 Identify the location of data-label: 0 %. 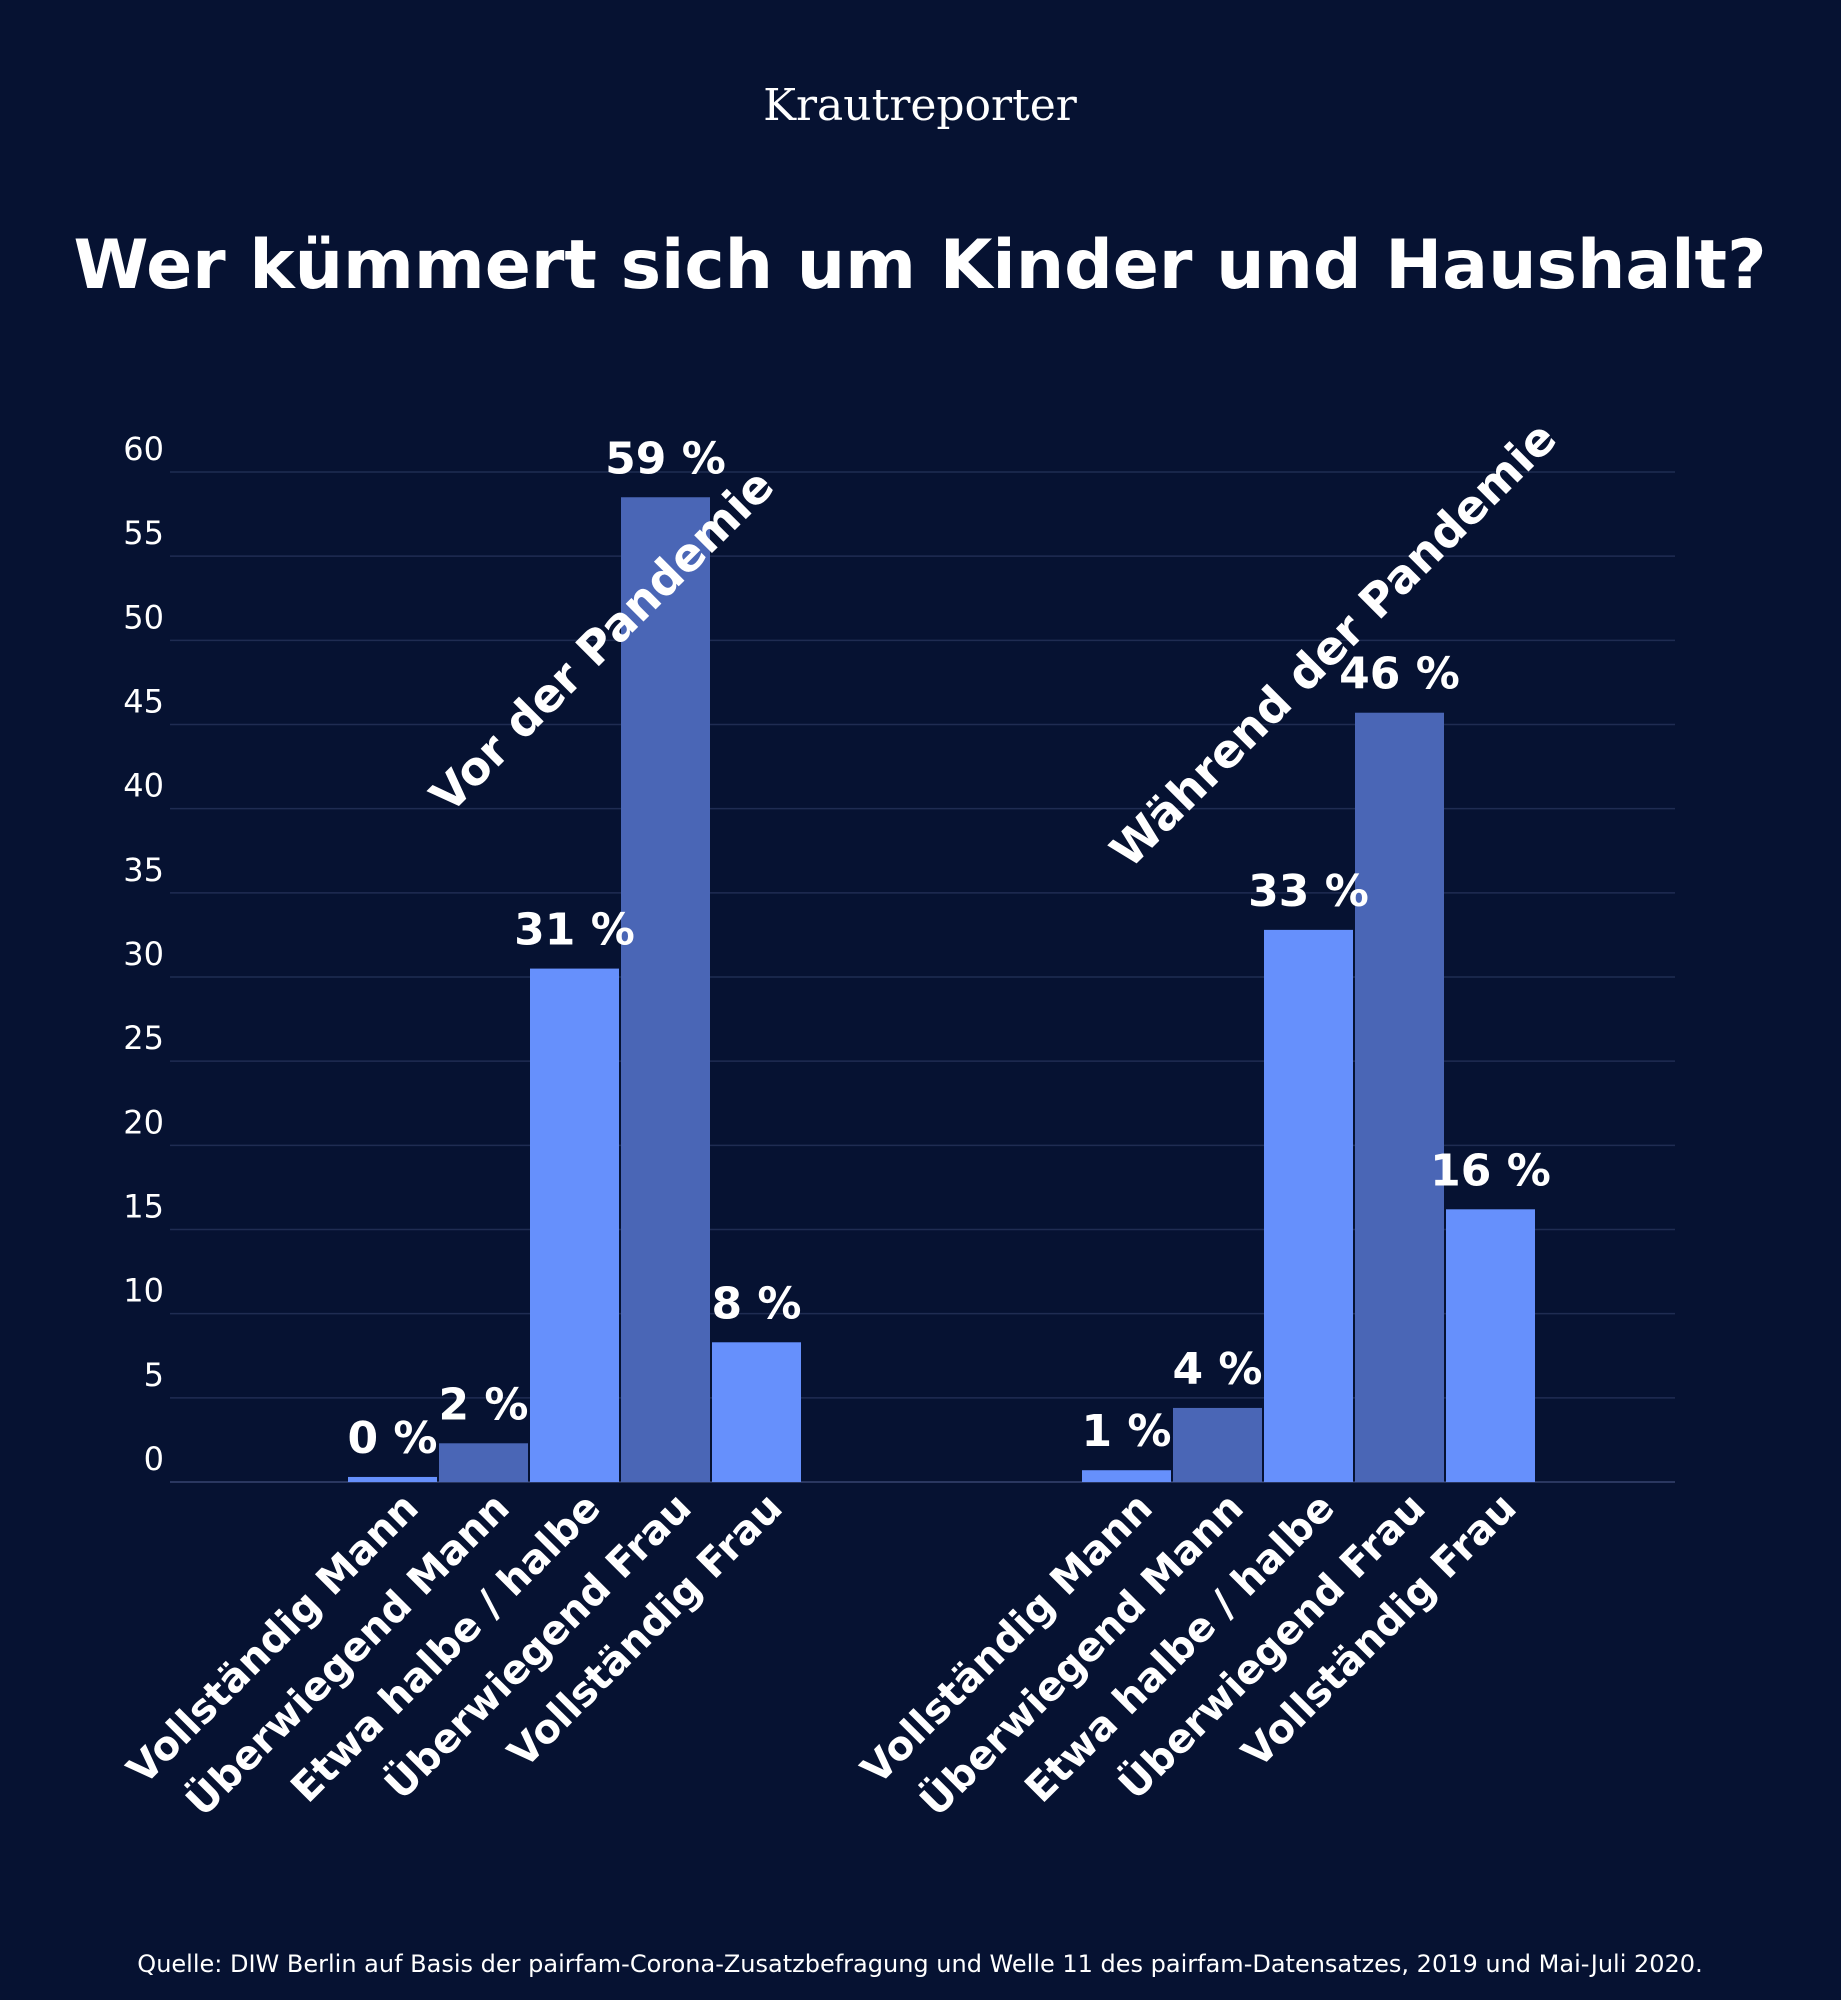
(392, 1438).